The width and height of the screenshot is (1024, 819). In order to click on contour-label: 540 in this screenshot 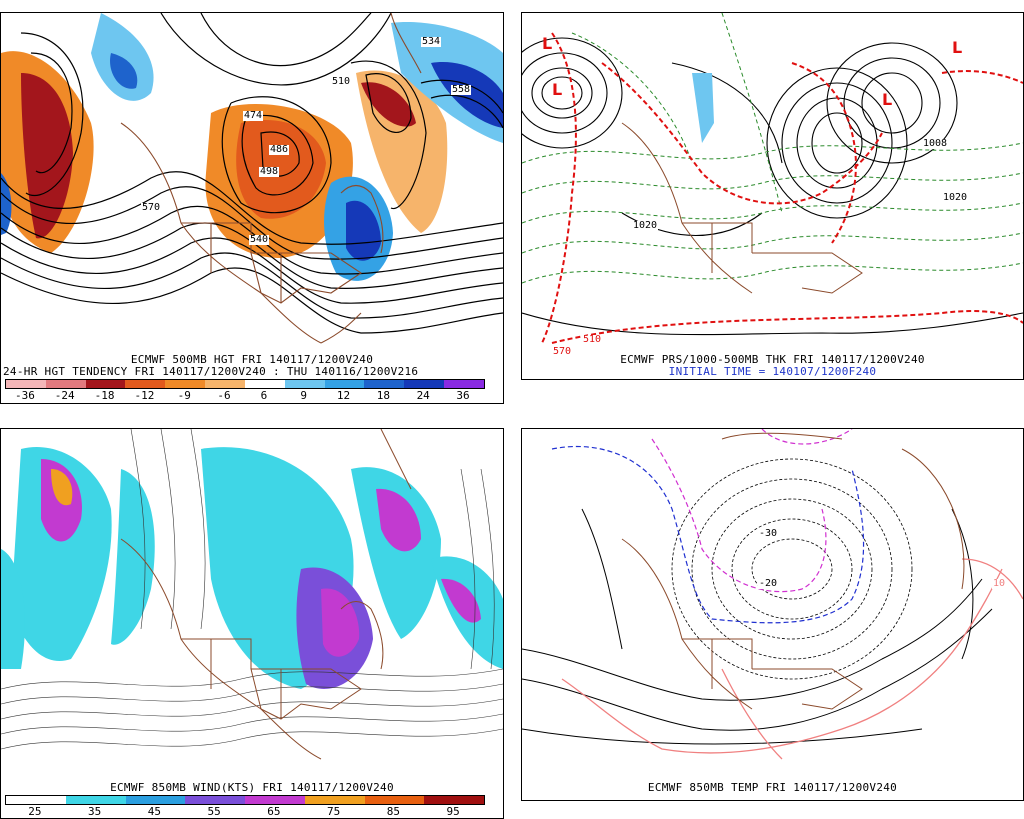, I will do `click(259, 239)`.